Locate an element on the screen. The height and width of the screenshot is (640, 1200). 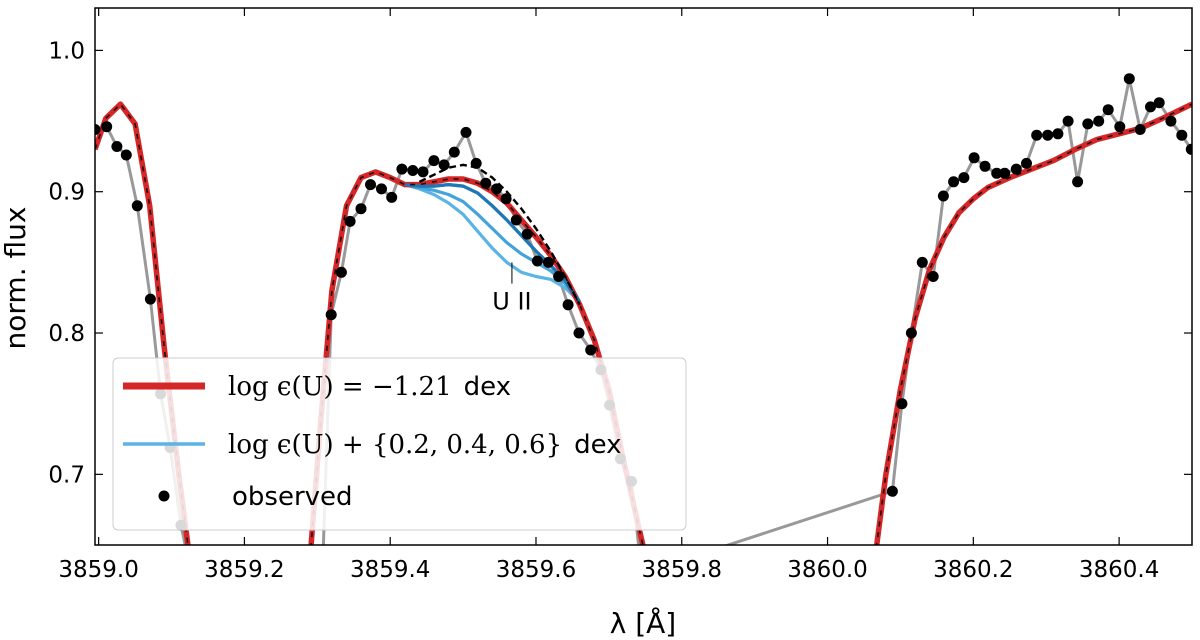
legend-label-observed: observed is located at coordinates (292, 497).